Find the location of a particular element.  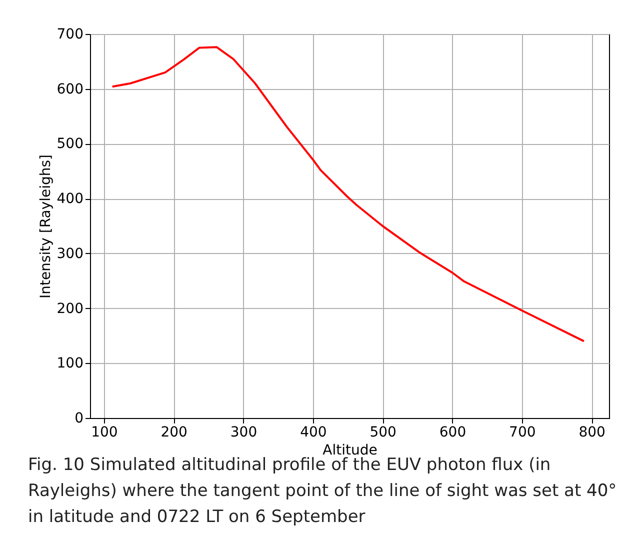

y-tick-label: 700 is located at coordinates (70, 34).